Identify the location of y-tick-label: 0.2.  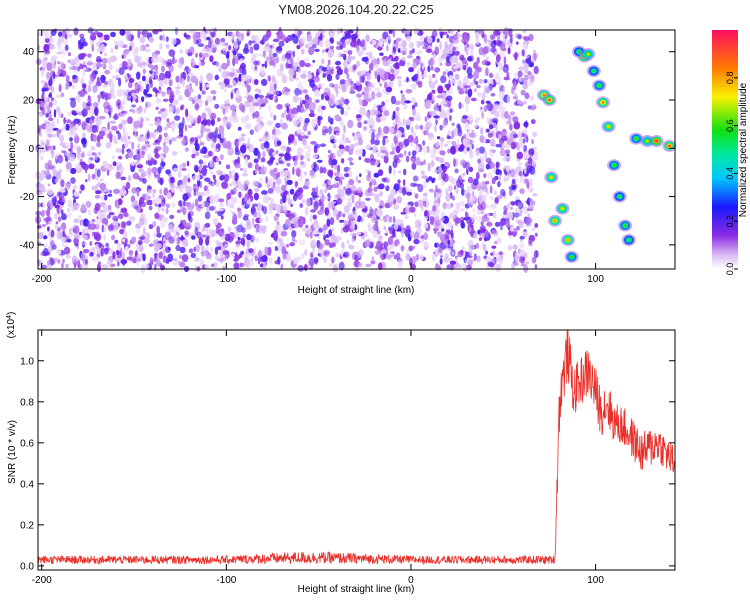
(27, 525).